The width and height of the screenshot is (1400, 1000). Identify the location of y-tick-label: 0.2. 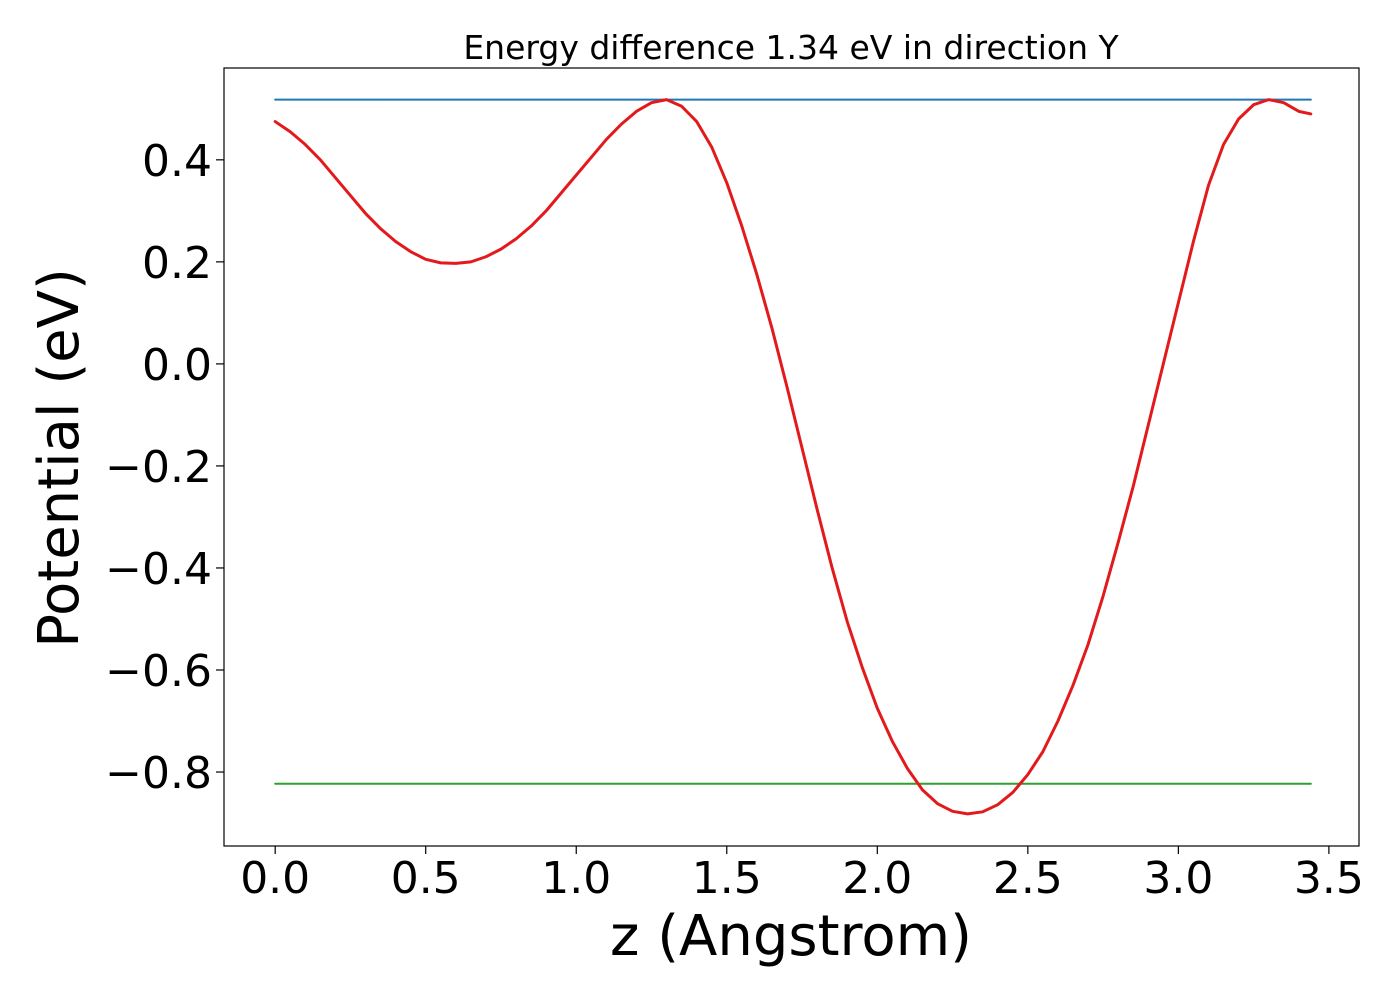
(177, 263).